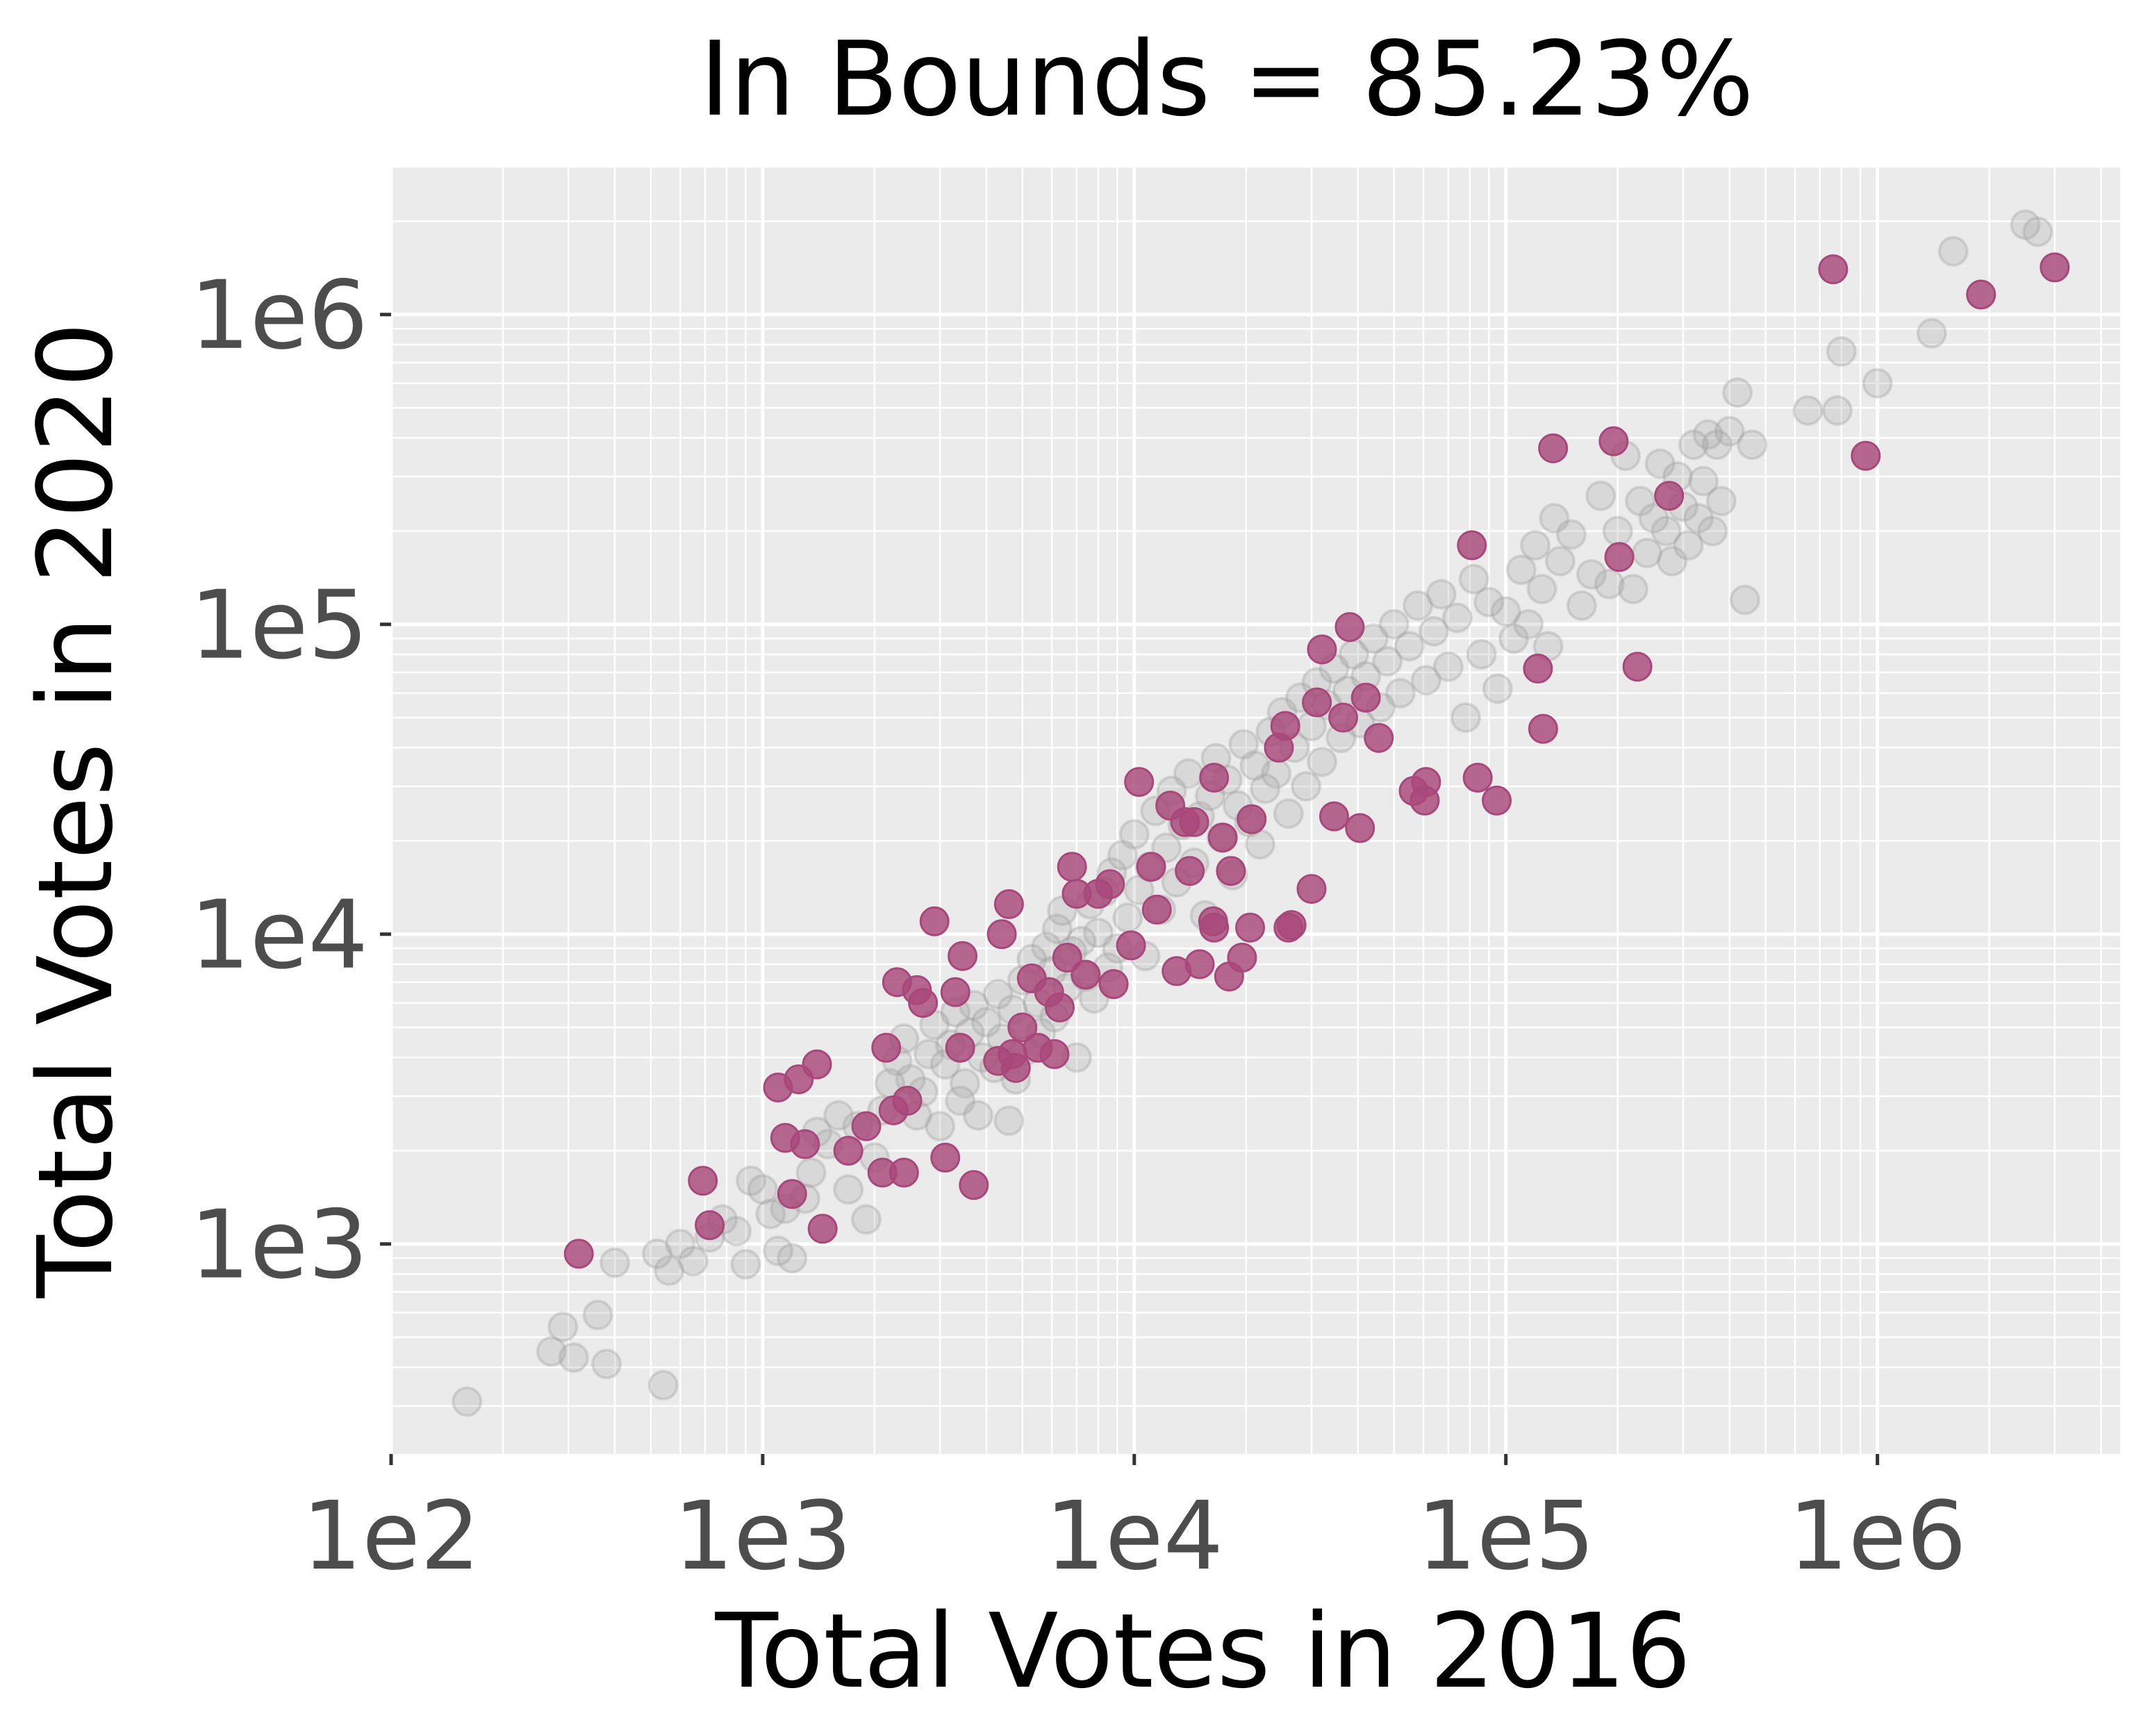 The height and width of the screenshot is (1736, 2141). Describe the element at coordinates (279, 1245) in the screenshot. I see `y-tick-label: 1e3` at that location.